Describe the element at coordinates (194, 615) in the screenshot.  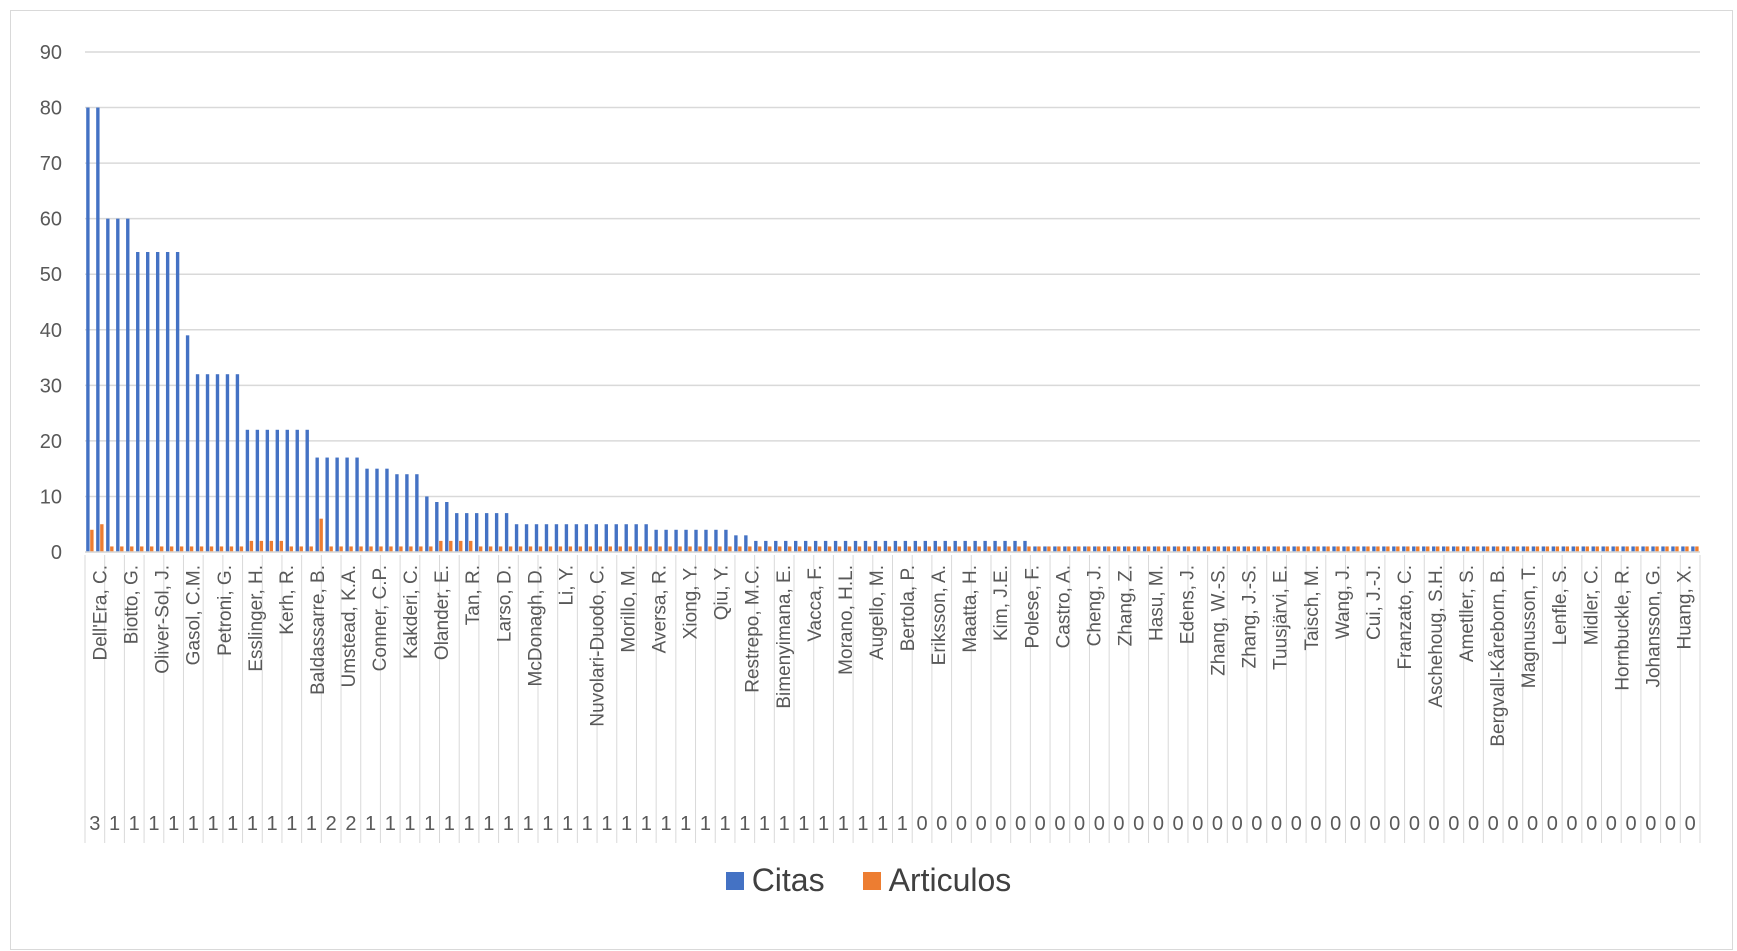
I see `category-label: Gasol, C.M.` at that location.